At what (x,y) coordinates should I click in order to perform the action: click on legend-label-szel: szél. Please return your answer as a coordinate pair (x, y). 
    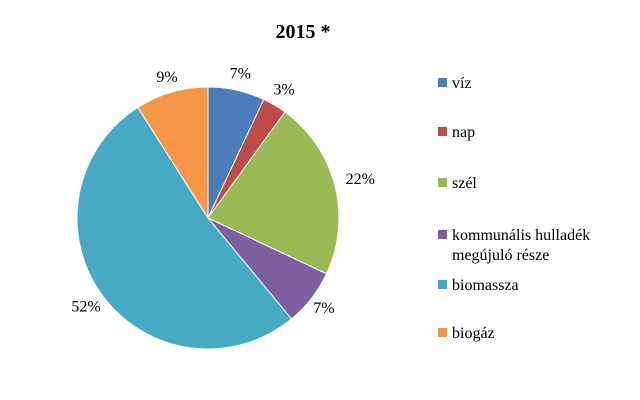
    Looking at the image, I should click on (464, 183).